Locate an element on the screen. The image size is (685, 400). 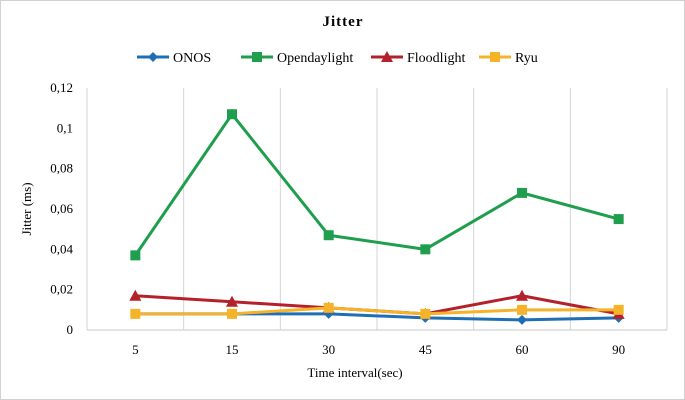
chart-title: Jitter is located at coordinates (343, 22).